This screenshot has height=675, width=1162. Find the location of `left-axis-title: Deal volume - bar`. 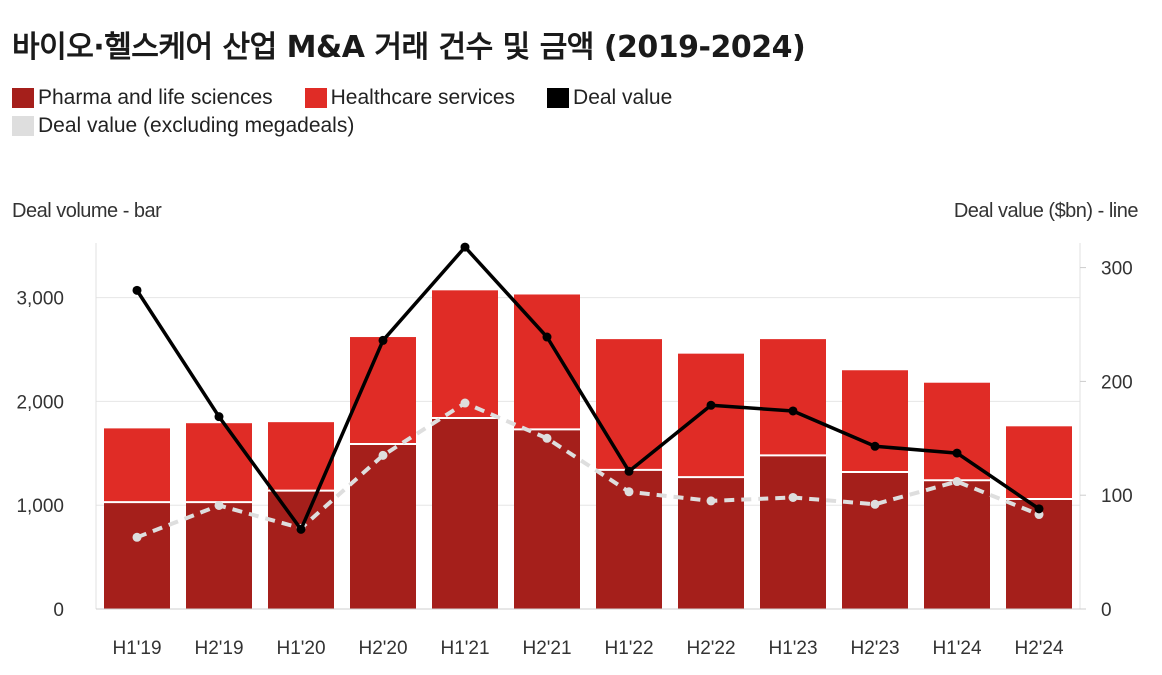

left-axis-title: Deal volume - bar is located at coordinates (87, 211).